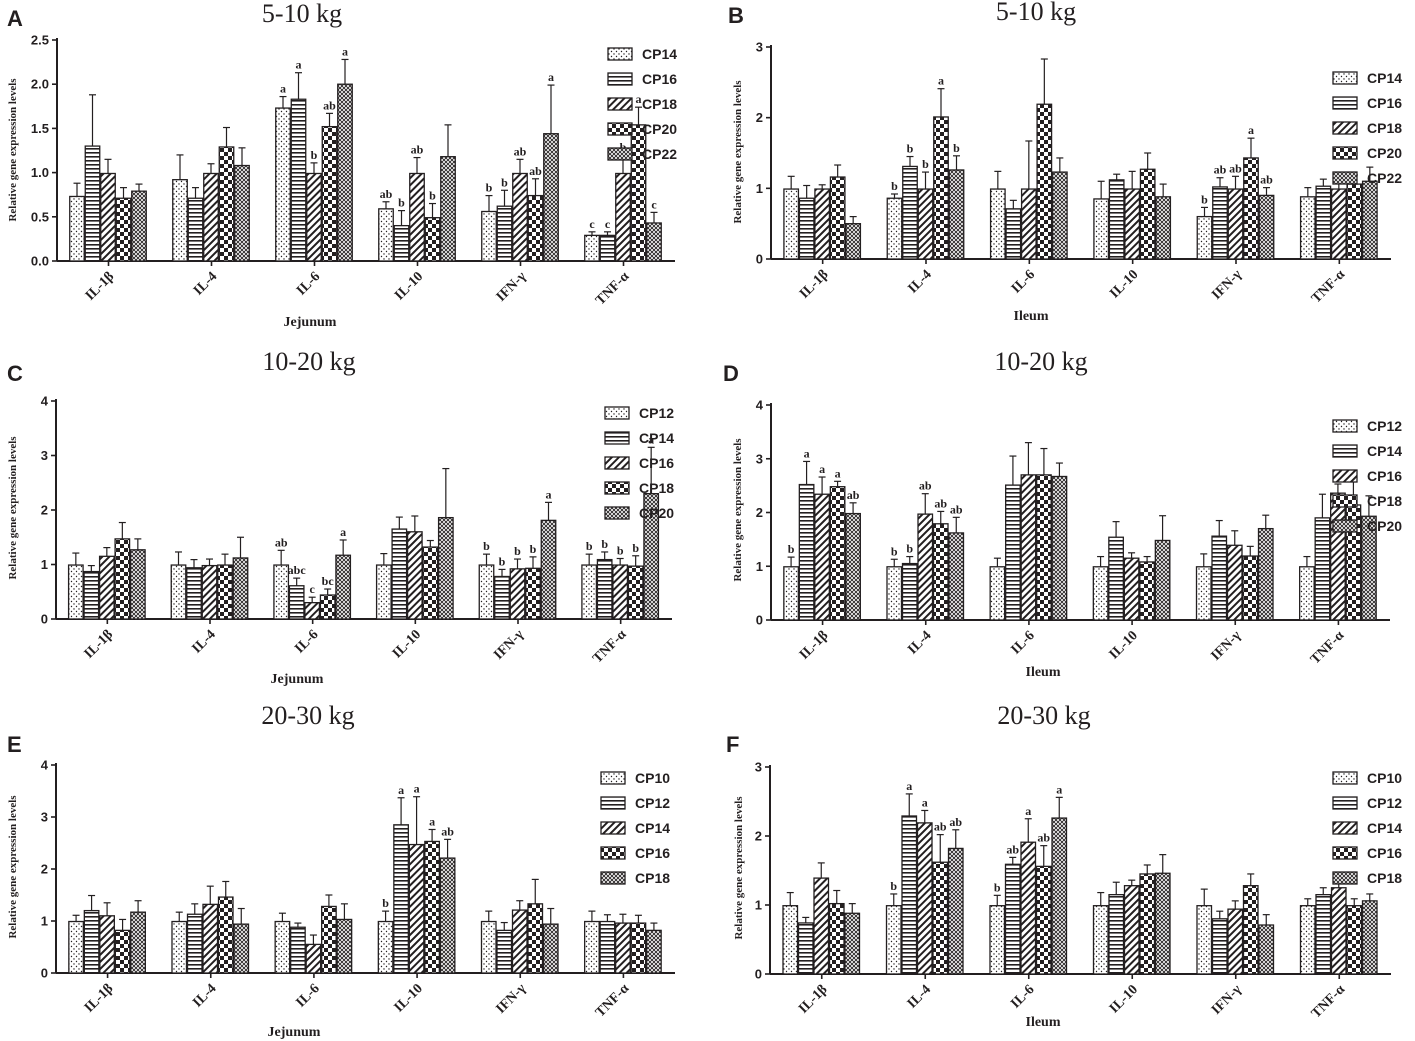 The image size is (1415, 1041). Describe the element at coordinates (736, 15) in the screenshot. I see `panel-letter: B` at that location.